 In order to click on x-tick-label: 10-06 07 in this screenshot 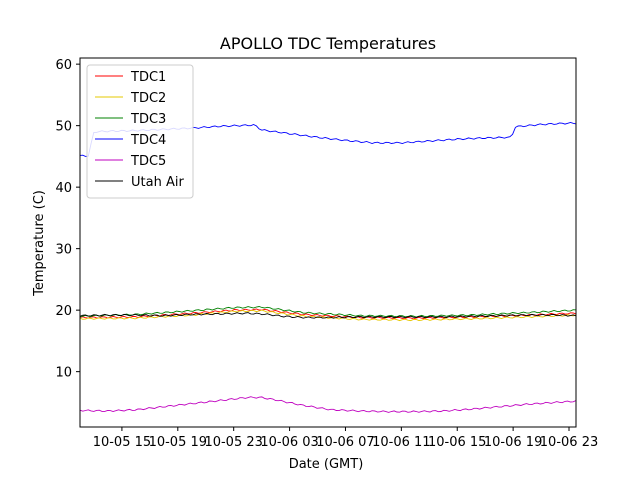, I will do `click(345, 442)`.